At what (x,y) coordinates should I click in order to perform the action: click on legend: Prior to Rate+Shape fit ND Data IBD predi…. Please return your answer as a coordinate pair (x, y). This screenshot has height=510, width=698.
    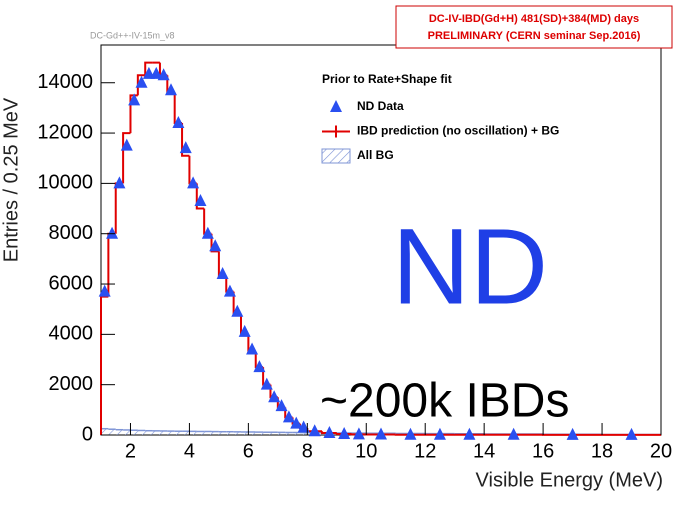
    Looking at the image, I should click on (440, 118).